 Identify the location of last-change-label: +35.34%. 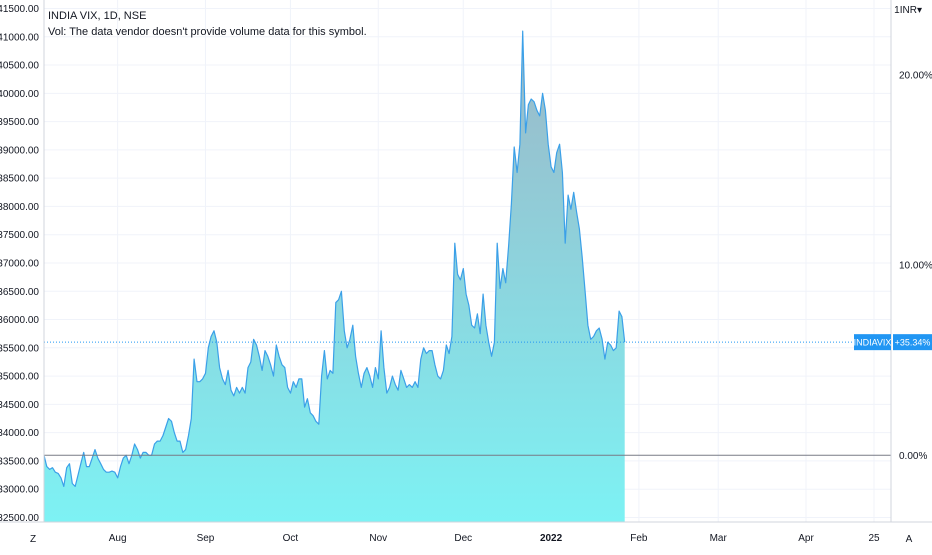
(913, 343).